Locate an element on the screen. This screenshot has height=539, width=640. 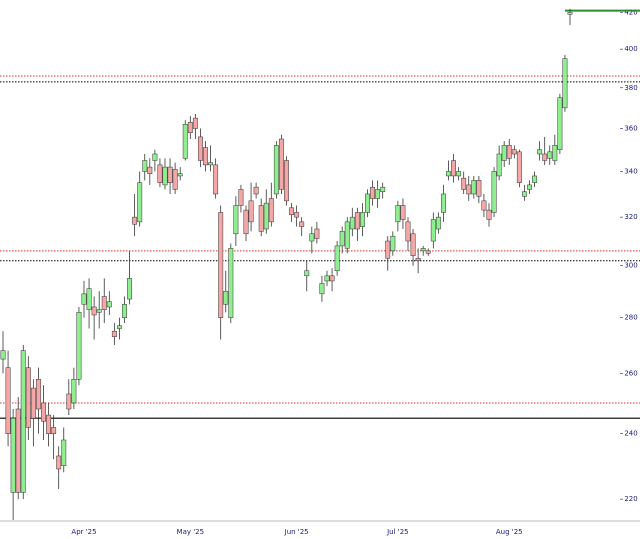
y-tick-label: 300 is located at coordinates (630, 266).